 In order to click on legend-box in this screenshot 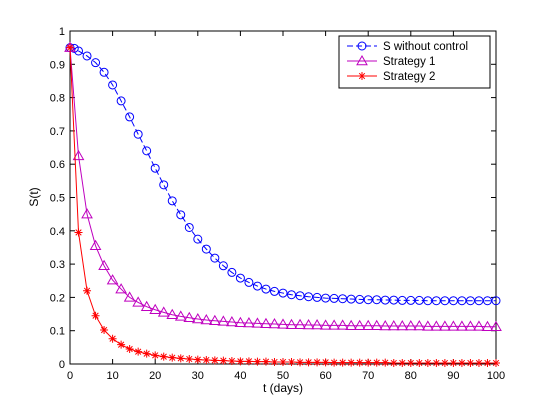, I will do `click(414, 62)`.